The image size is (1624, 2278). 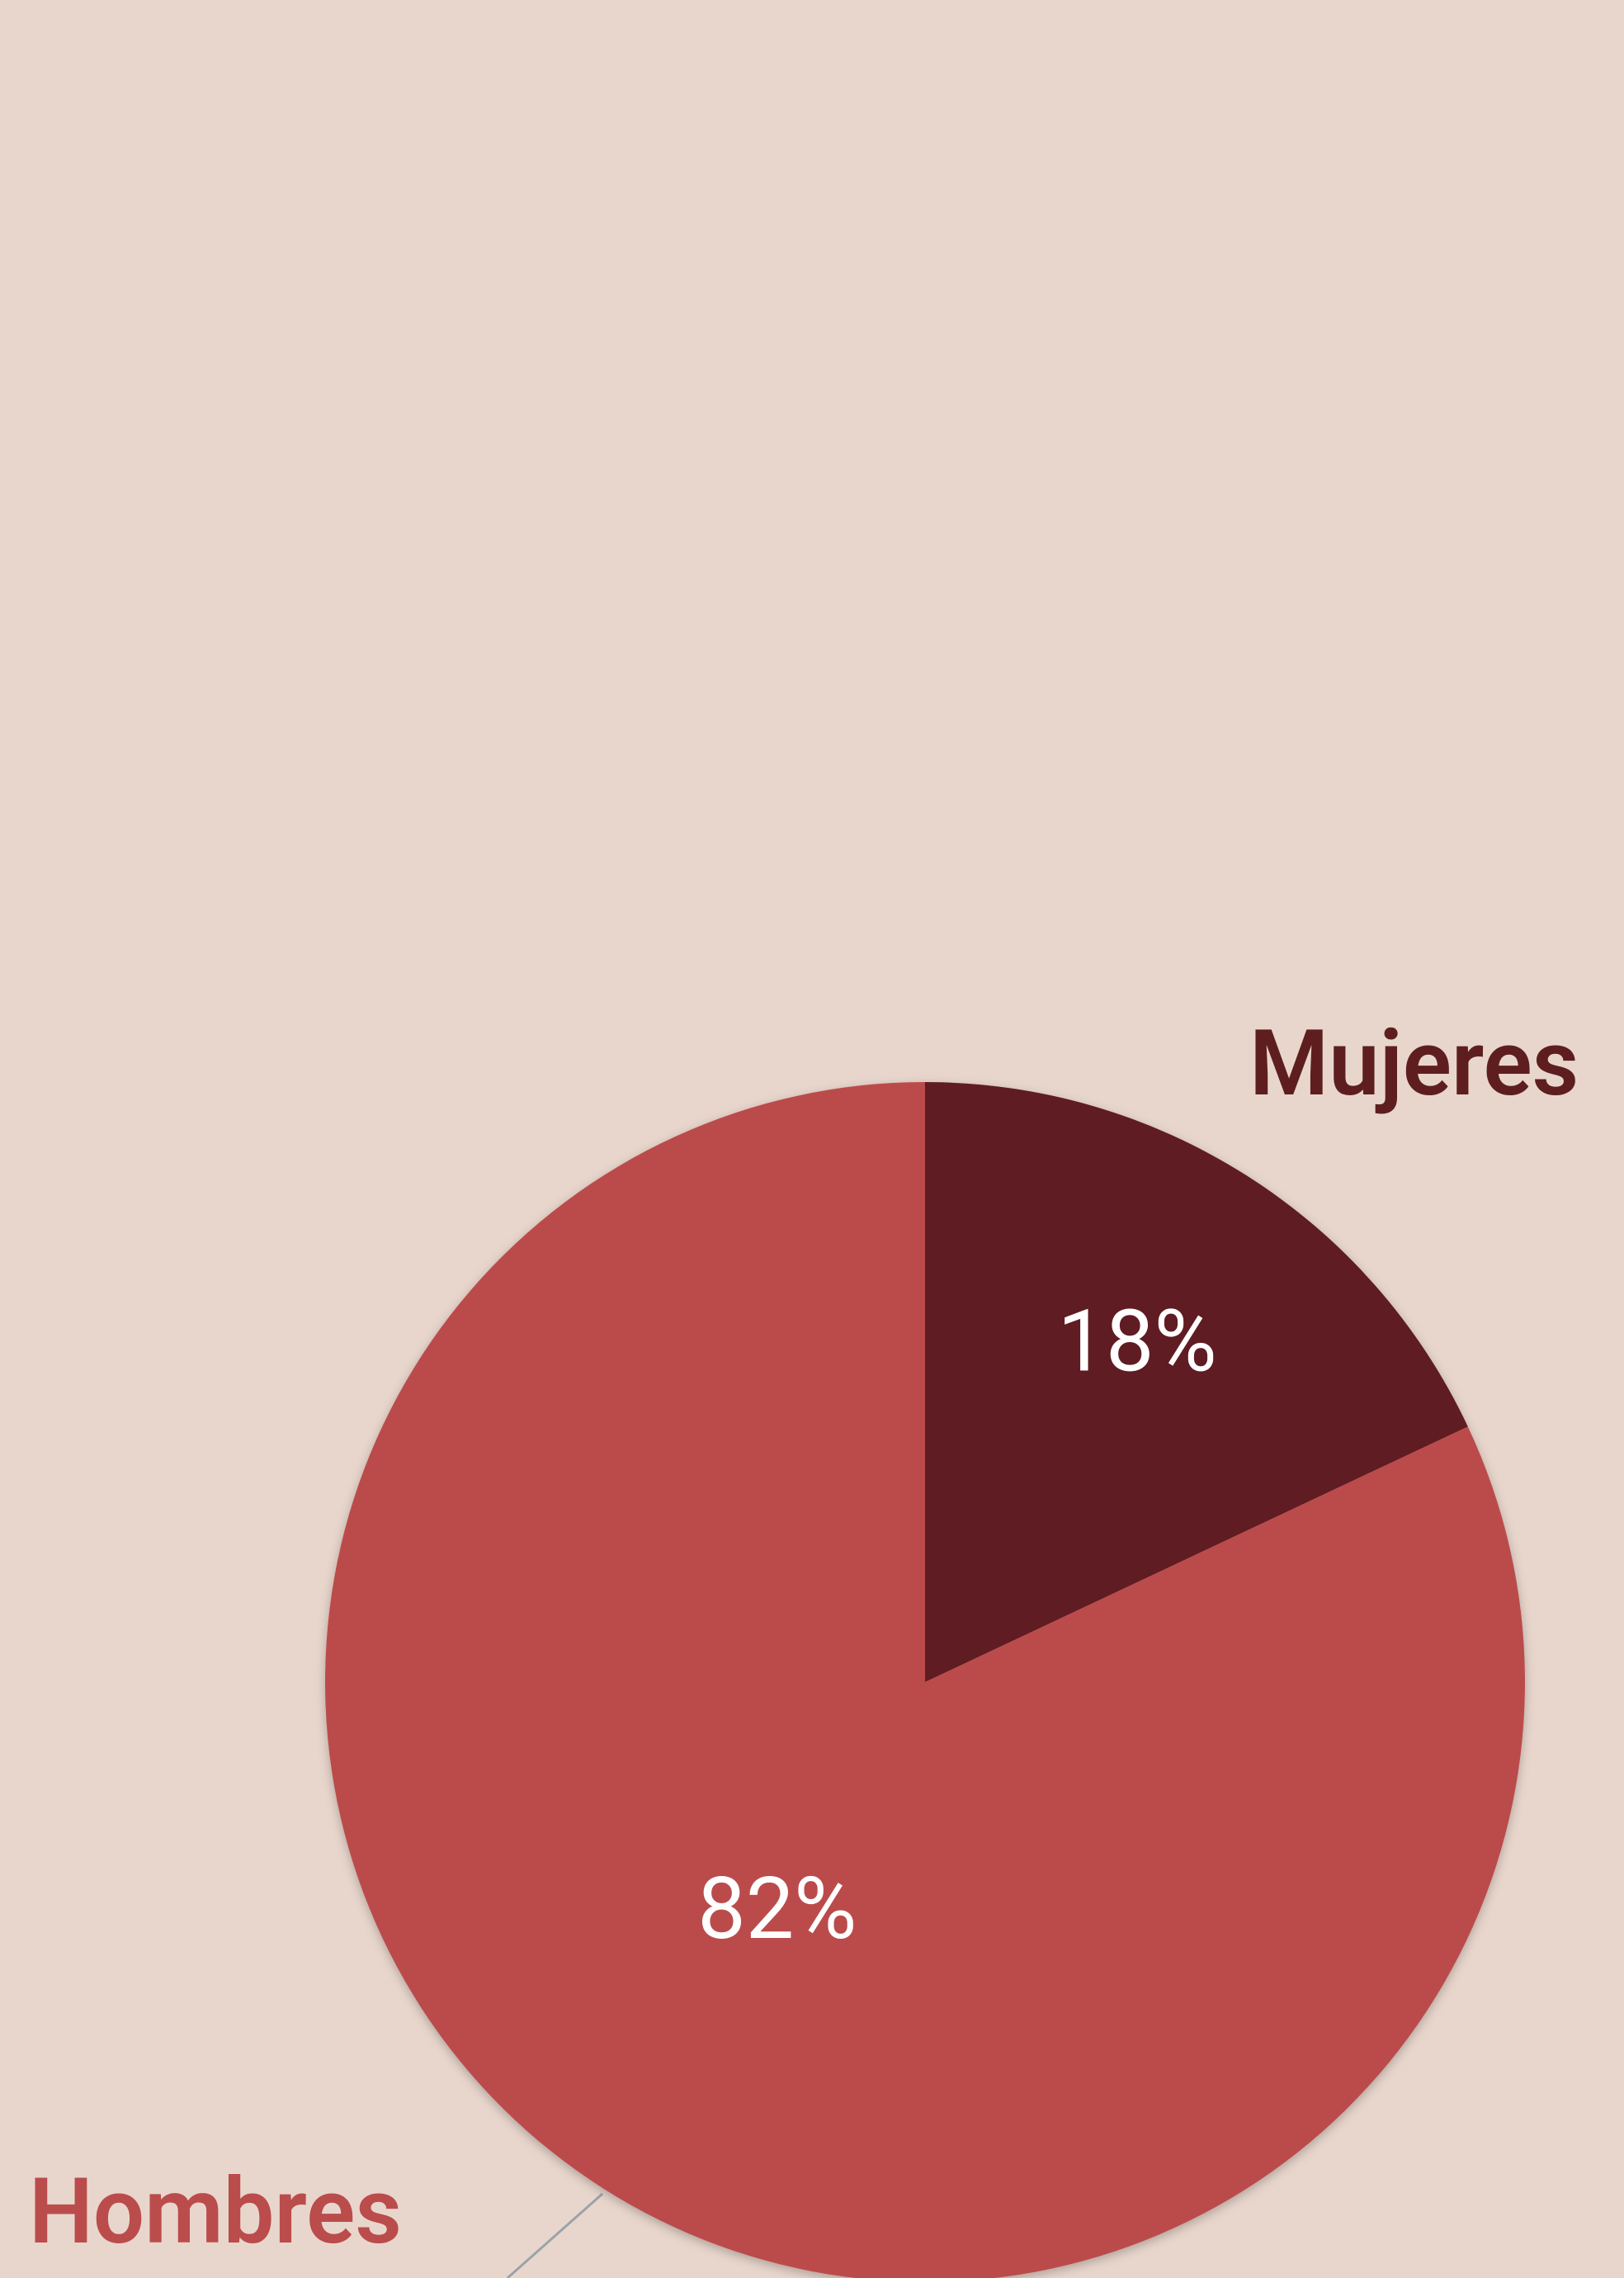 What do you see at coordinates (215, 2211) in the screenshot?
I see `category-label: Hombres` at bounding box center [215, 2211].